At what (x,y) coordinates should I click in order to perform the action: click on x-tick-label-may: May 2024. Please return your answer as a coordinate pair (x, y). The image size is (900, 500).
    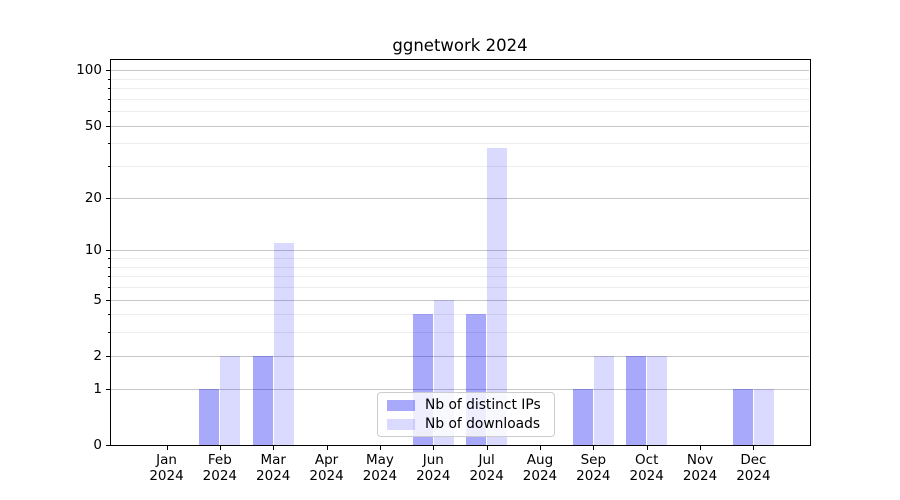
    Looking at the image, I should click on (380, 468).